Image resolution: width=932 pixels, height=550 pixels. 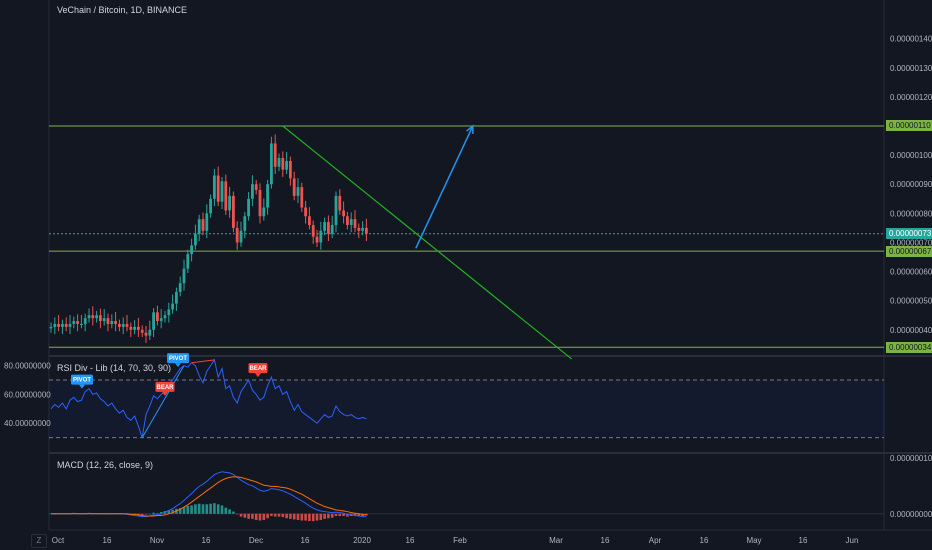 What do you see at coordinates (911, 155) in the screenshot?
I see `price-tick-label: 0.00000100` at bounding box center [911, 155].